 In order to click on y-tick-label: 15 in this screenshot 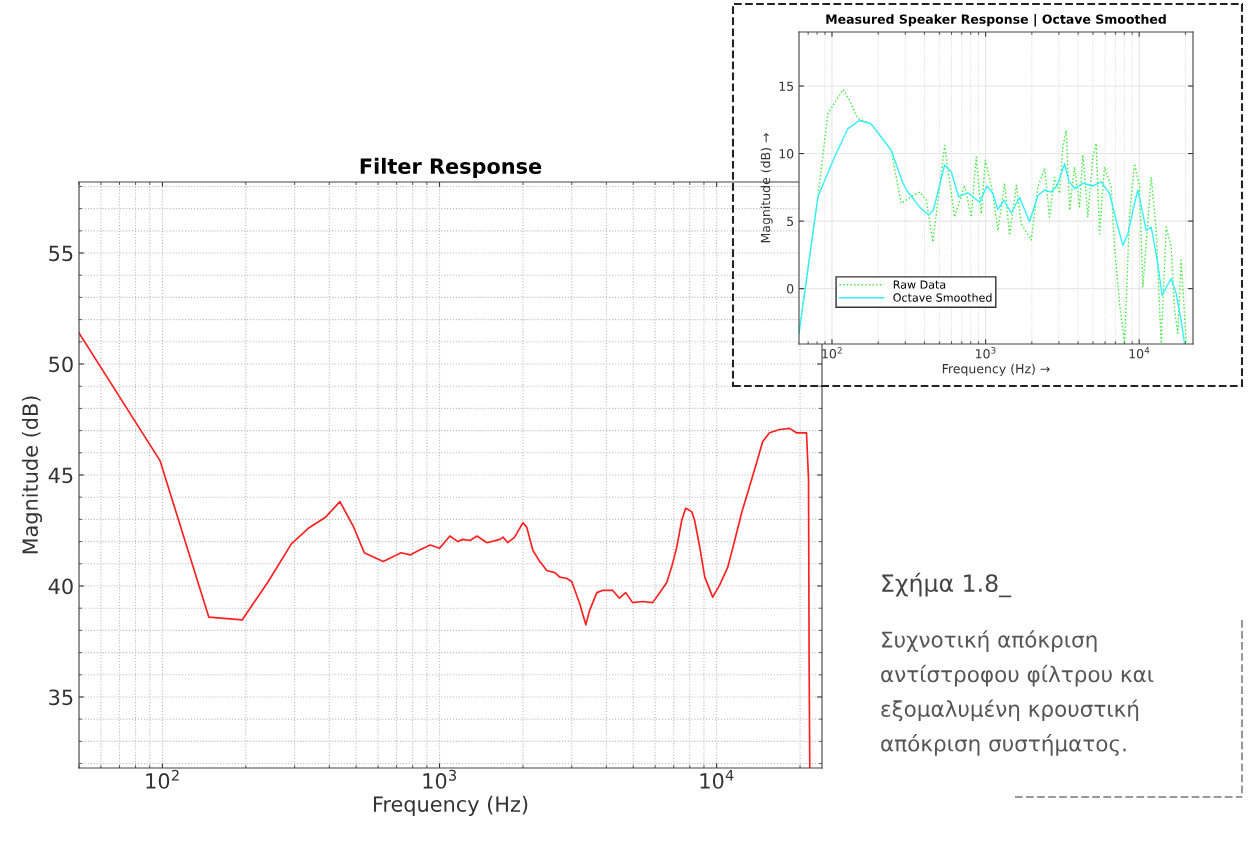, I will do `click(786, 86)`.